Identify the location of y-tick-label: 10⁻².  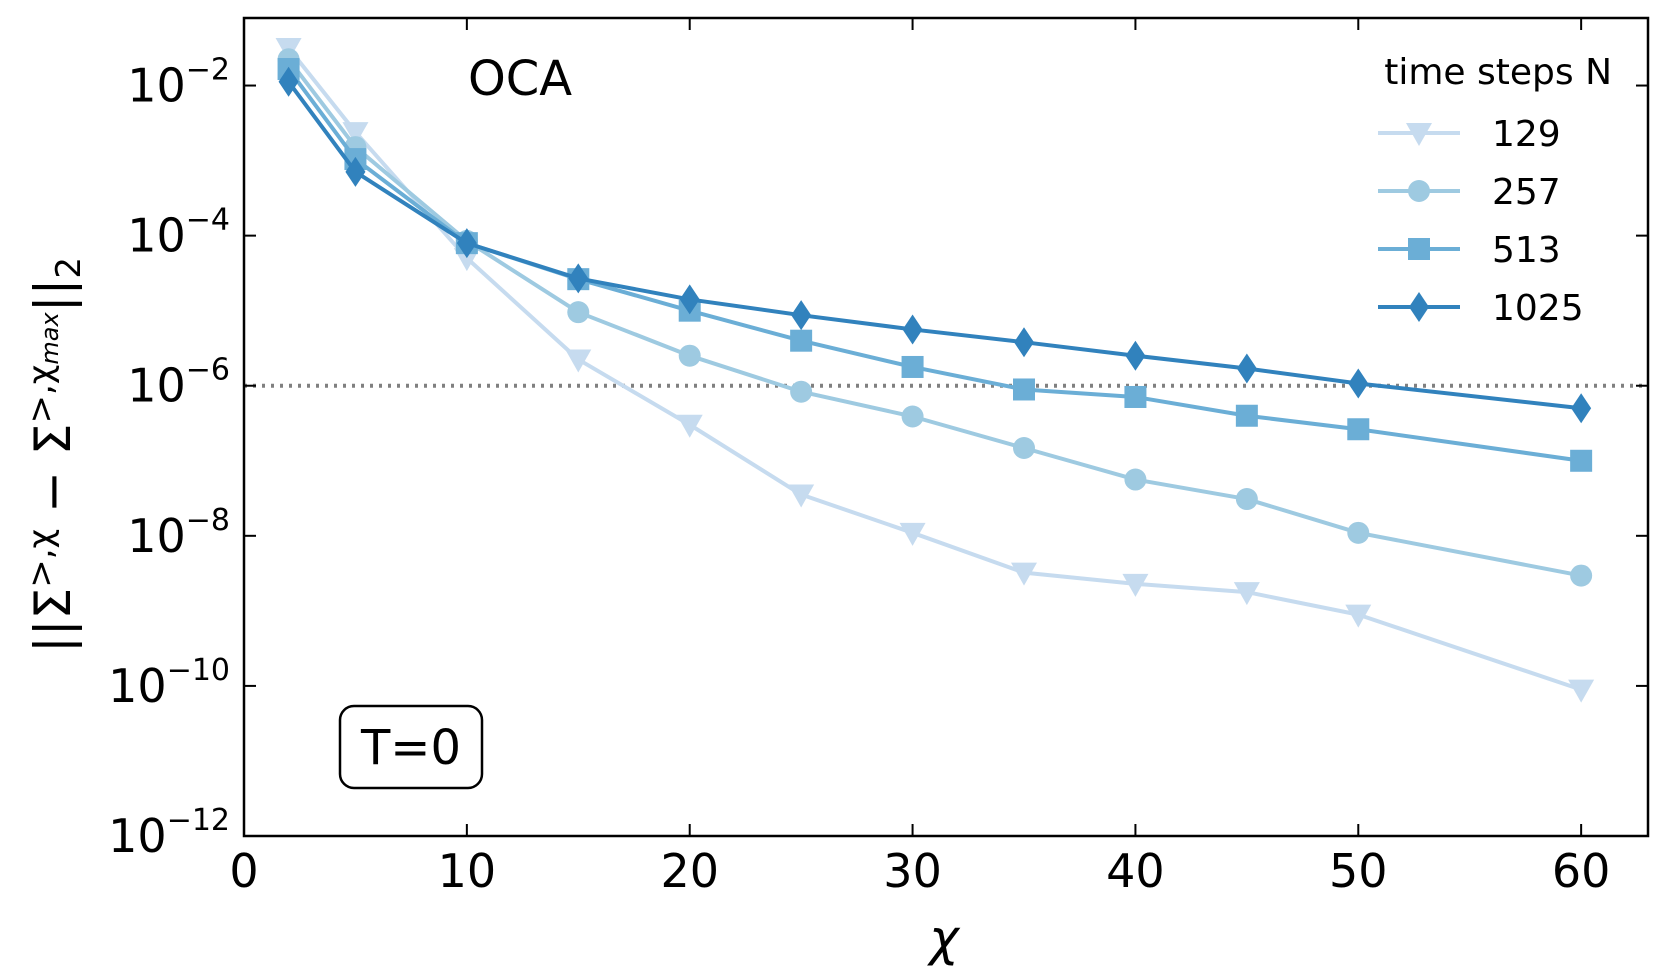
(178, 83).